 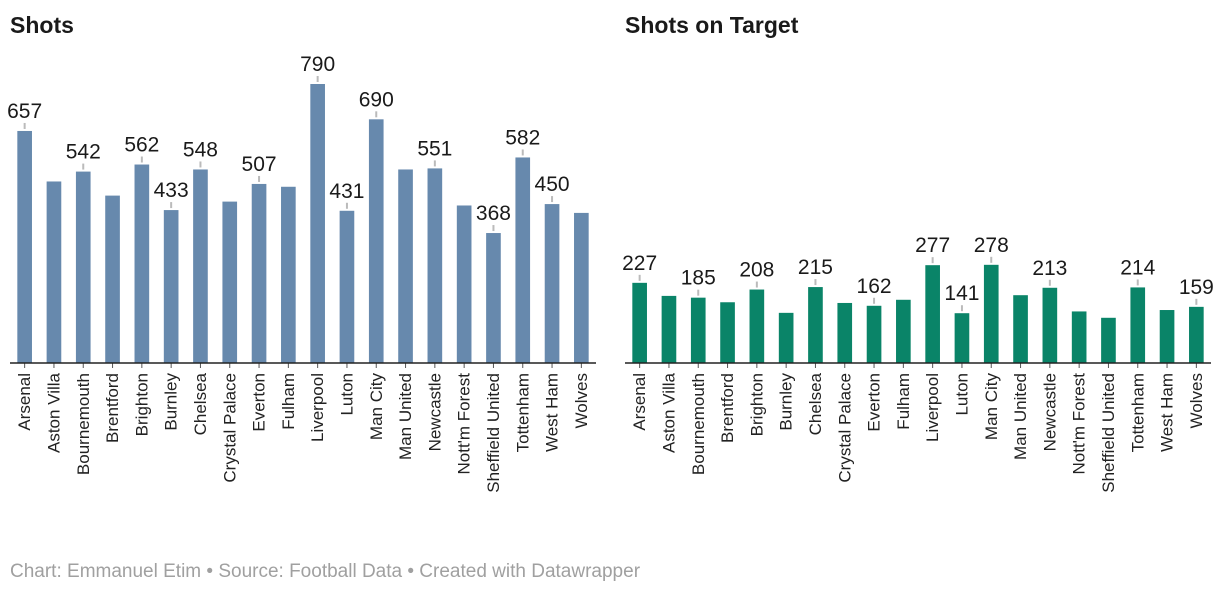 I want to click on bar-west-ham, so click(x=552, y=283).